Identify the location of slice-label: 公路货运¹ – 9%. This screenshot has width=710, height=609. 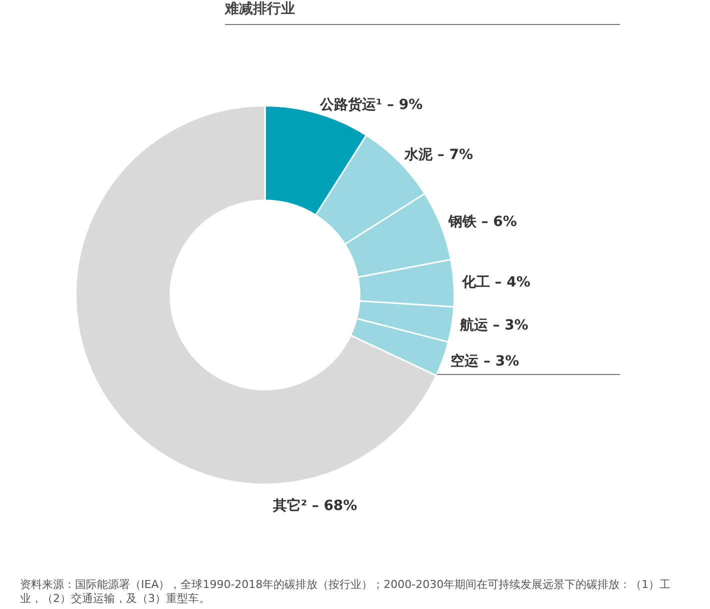
(371, 105).